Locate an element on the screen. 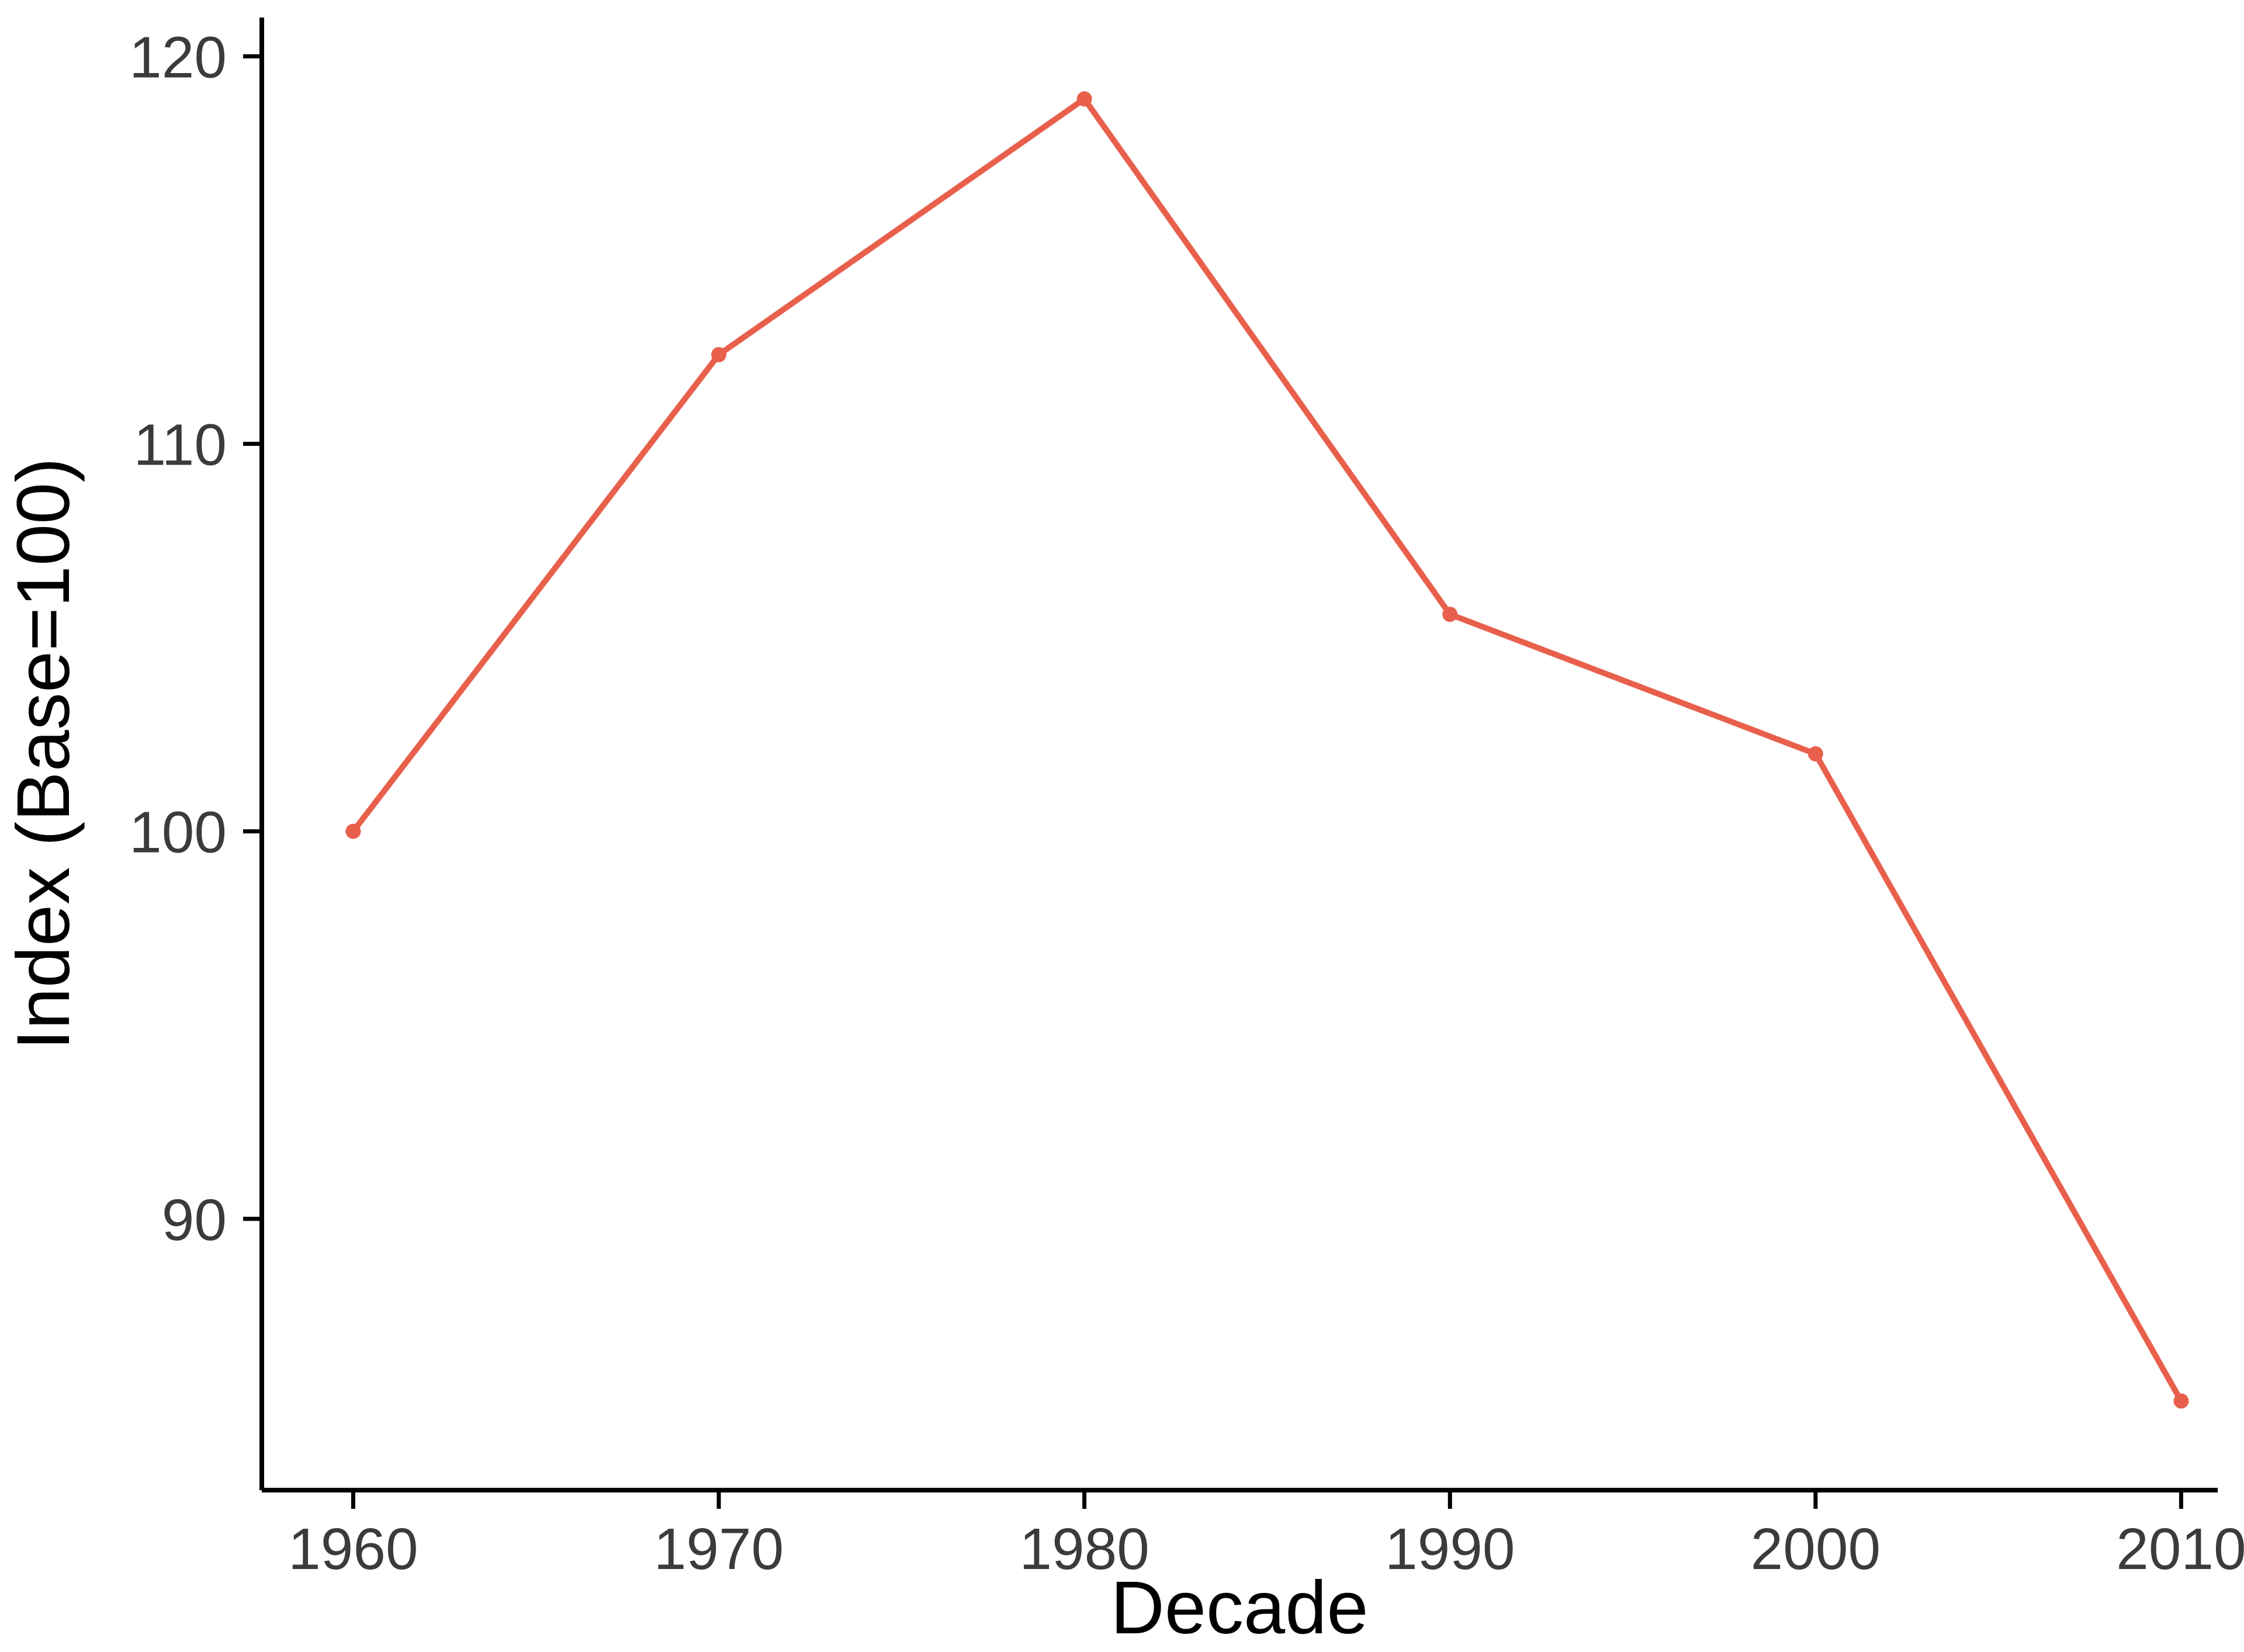  y-tick-label: 100 is located at coordinates (178, 833).